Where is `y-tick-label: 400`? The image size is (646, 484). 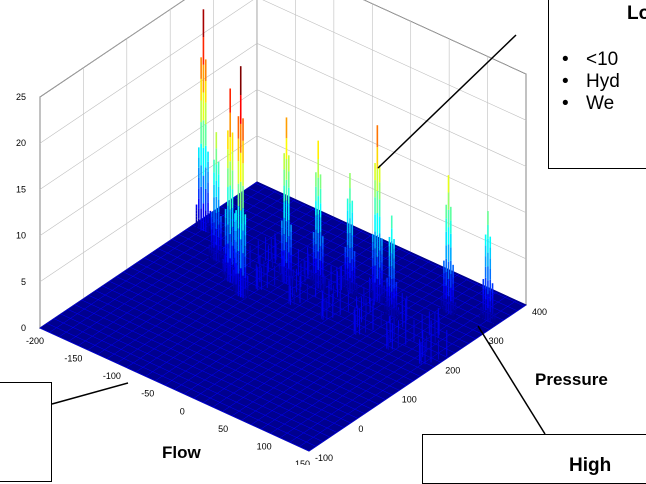
y-tick-label: 400 is located at coordinates (539, 312).